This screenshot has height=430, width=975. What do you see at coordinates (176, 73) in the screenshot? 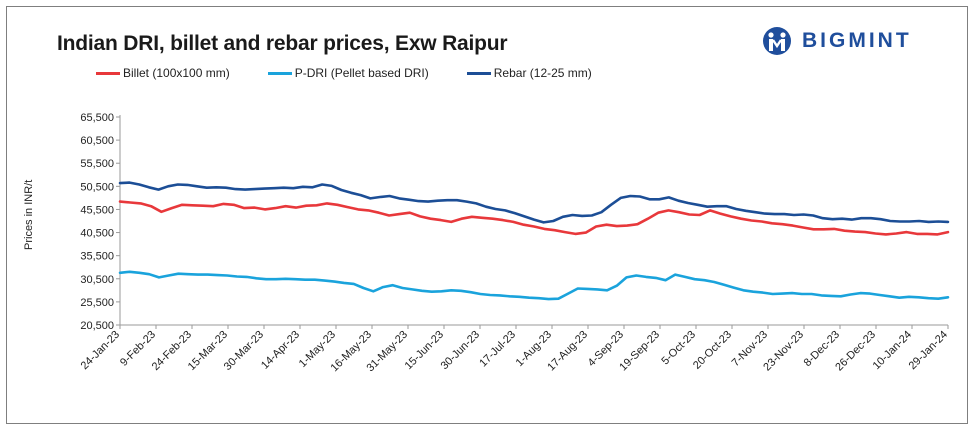
I see `legend-label-billet: Billet (100x100 mm)` at bounding box center [176, 73].